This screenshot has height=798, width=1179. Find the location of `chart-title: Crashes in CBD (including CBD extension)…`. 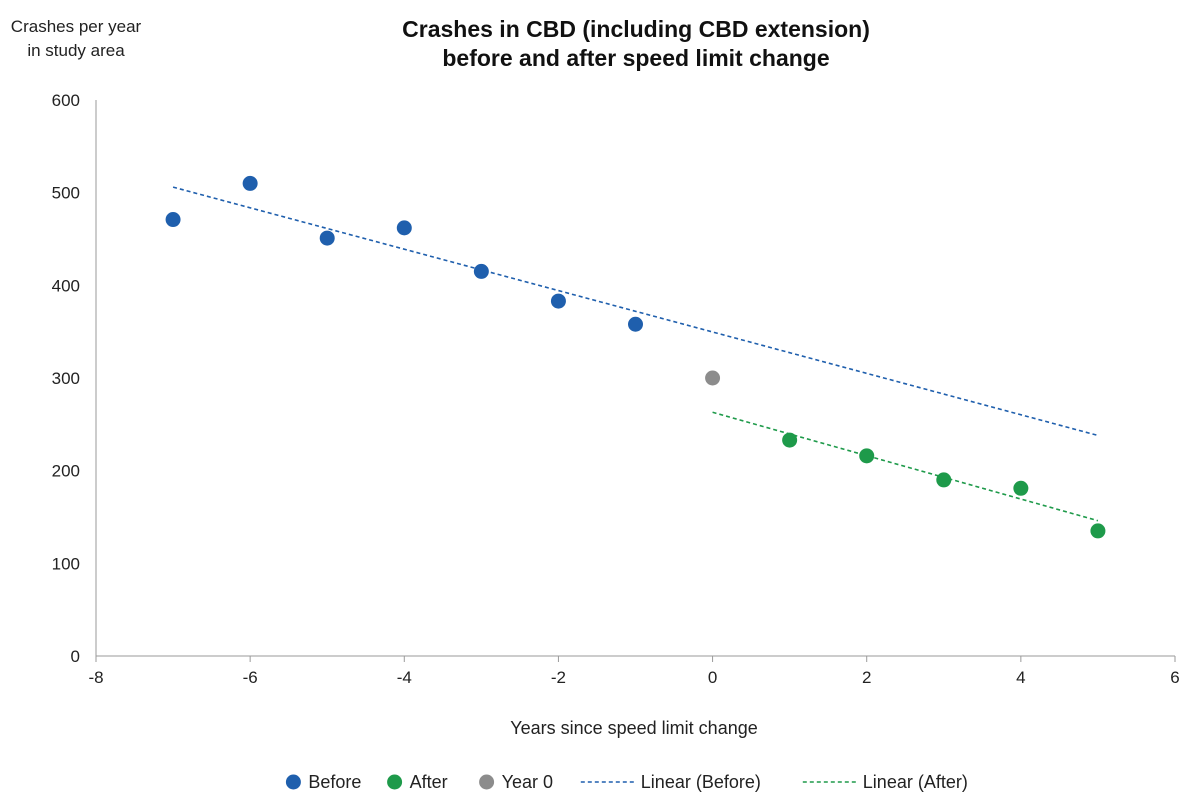

chart-title: Crashes in CBD (including CBD extension)… is located at coordinates (636, 43).